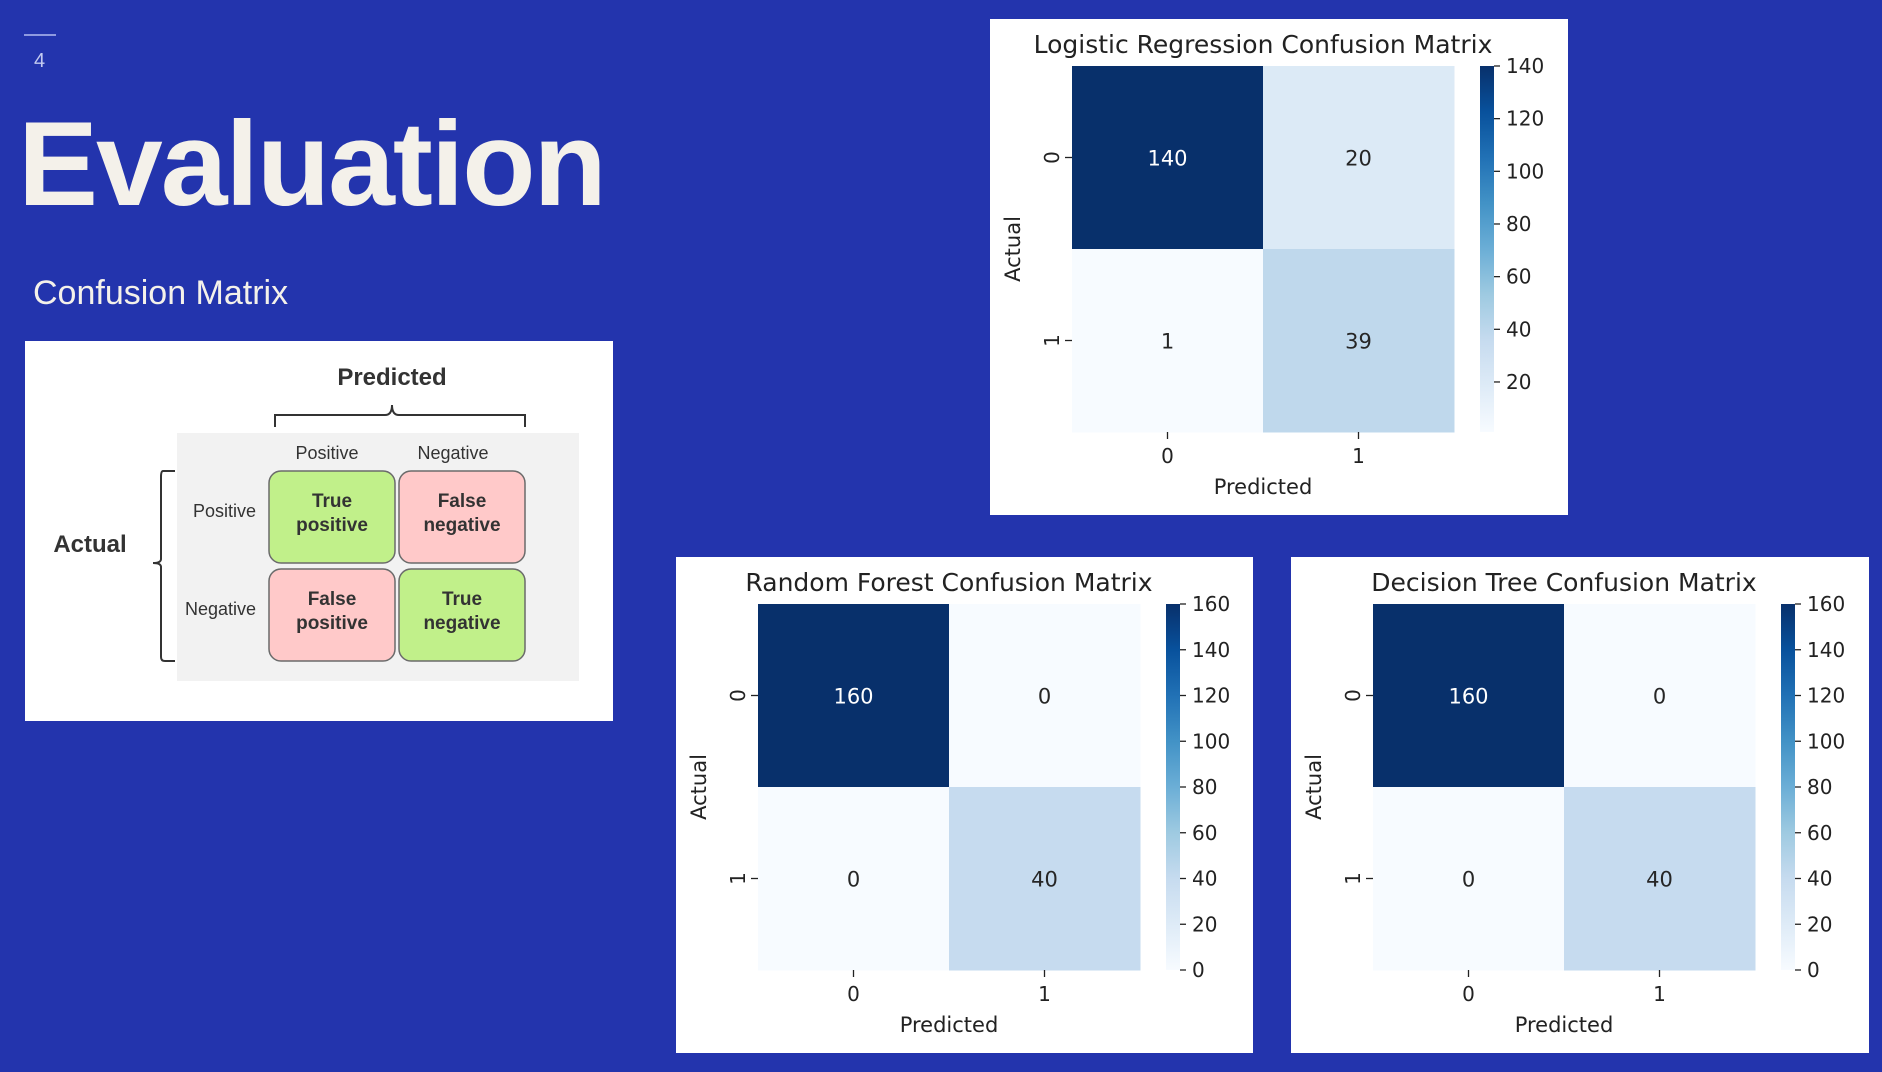  Describe the element at coordinates (312, 164) in the screenshot. I see `slide-title: Evaluation` at that location.